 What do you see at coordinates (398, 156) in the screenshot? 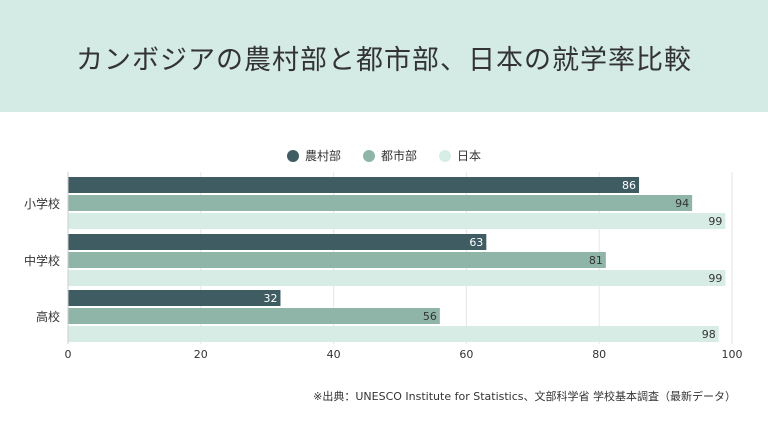
I see `legend-label-urban: 都市部` at bounding box center [398, 156].